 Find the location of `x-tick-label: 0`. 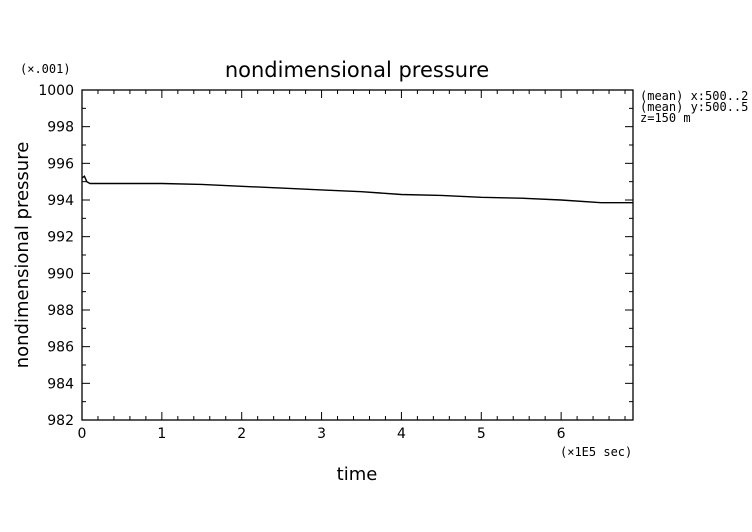

x-tick-label: 0 is located at coordinates (82, 434).